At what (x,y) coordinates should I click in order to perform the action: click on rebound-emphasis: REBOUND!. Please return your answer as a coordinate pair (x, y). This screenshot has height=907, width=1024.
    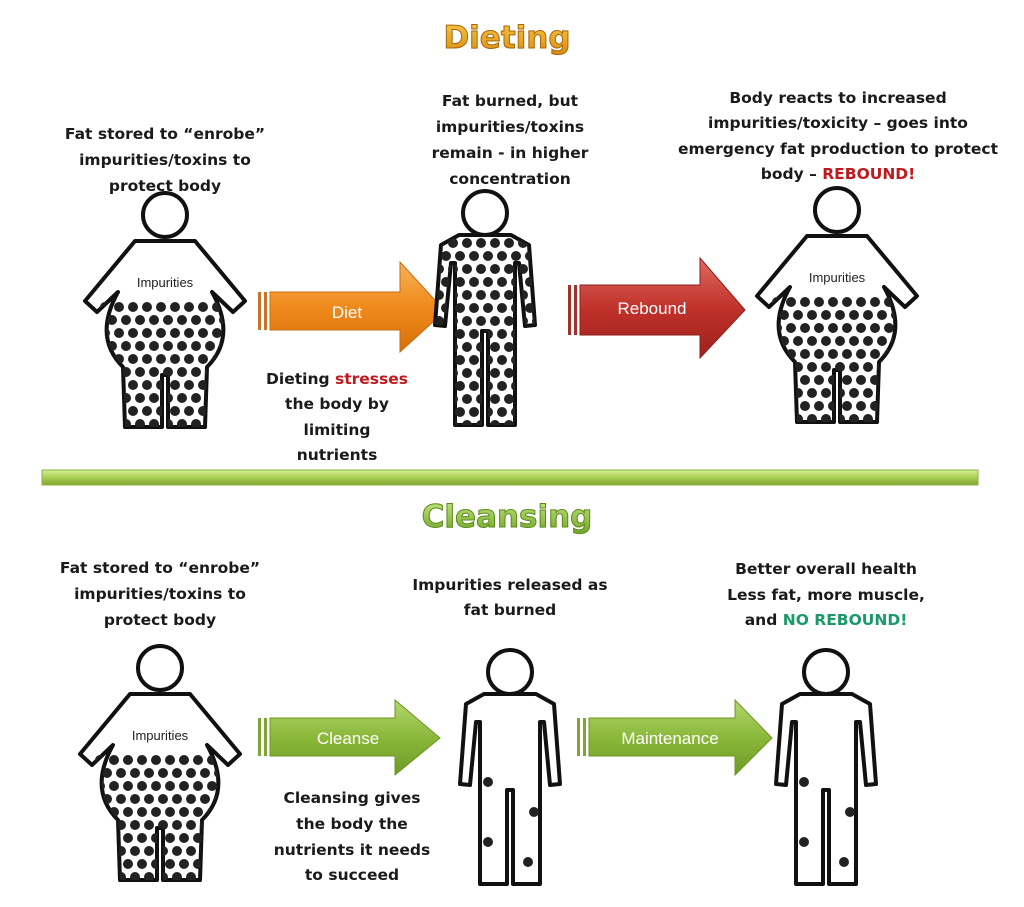
    Looking at the image, I should click on (868, 174).